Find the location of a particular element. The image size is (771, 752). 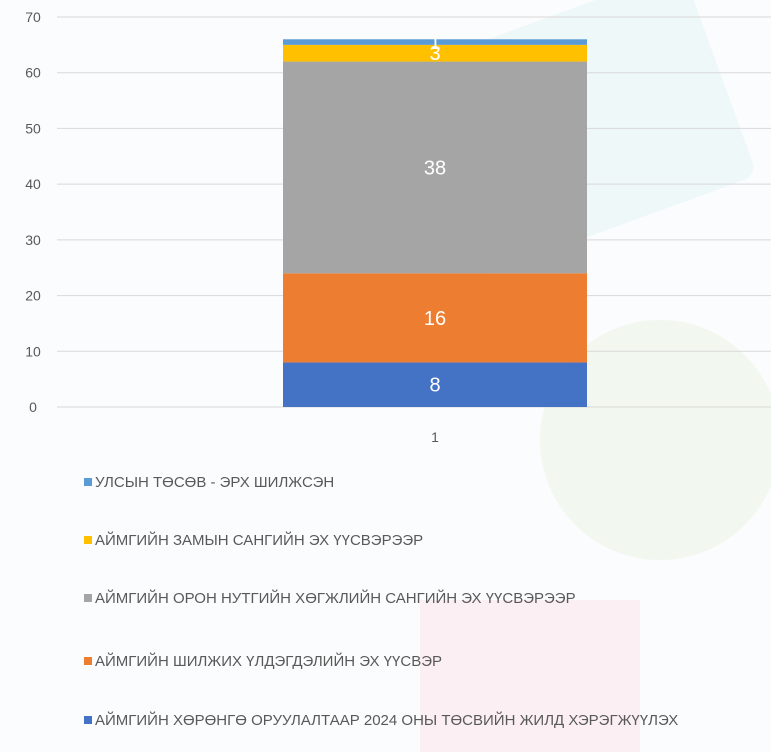

y-tick-label: 70 is located at coordinates (33, 17).